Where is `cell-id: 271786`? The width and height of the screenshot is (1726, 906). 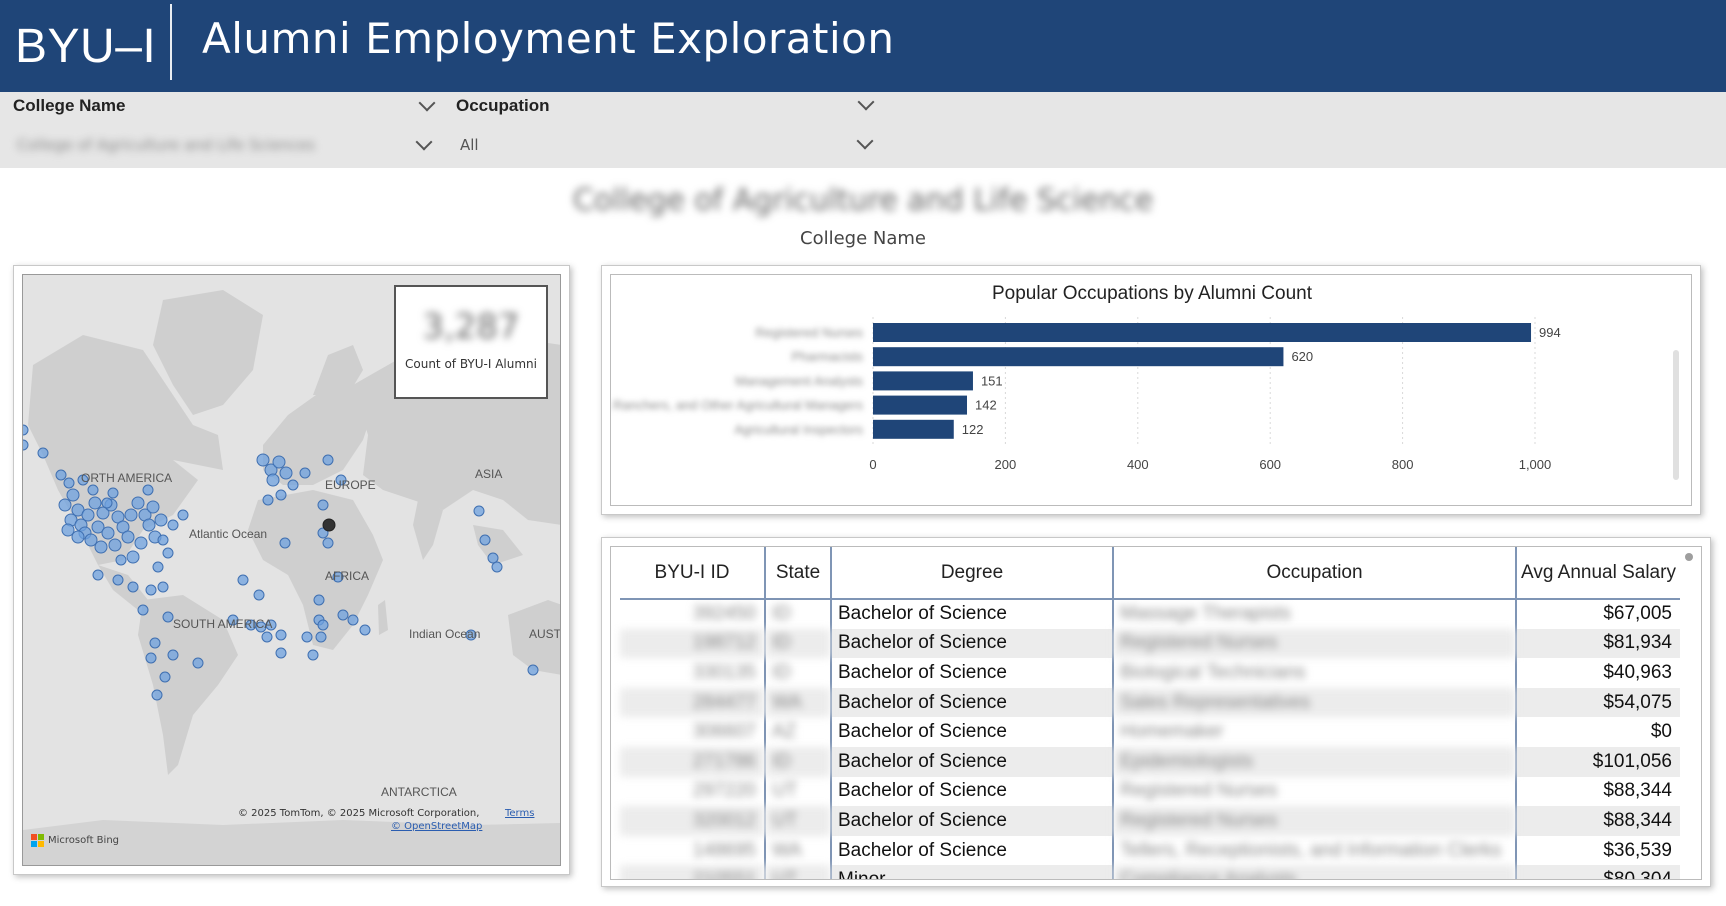 cell-id: 271786 is located at coordinates (693, 761).